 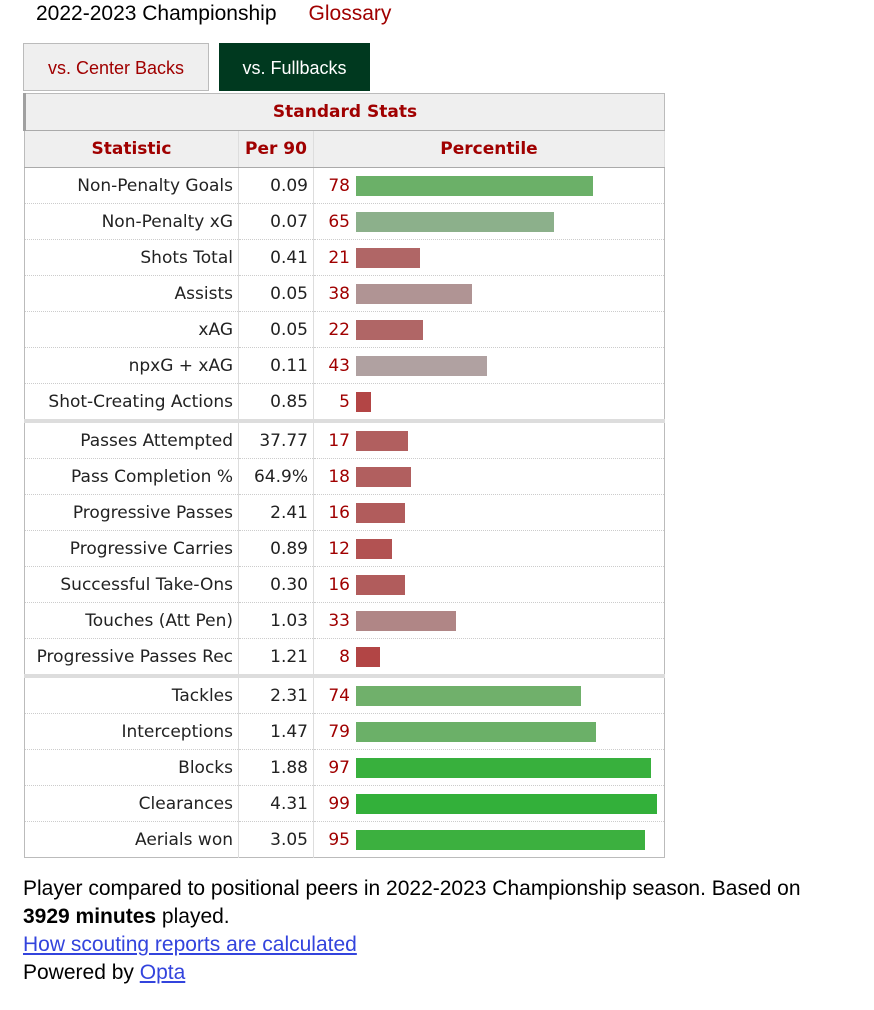 What do you see at coordinates (131, 839) in the screenshot?
I see `stat-name: Aerials won` at bounding box center [131, 839].